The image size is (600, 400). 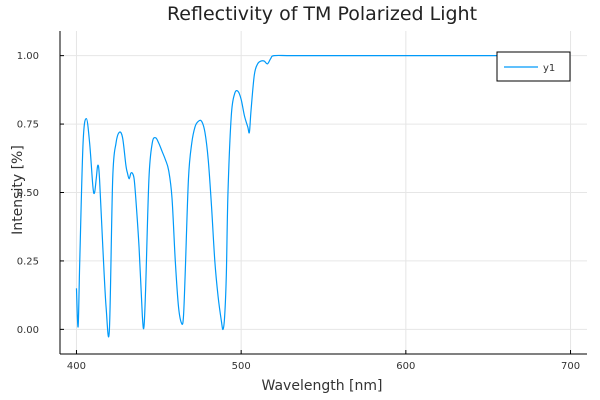 What do you see at coordinates (76, 366) in the screenshot?
I see `x-tick-label-400: 400` at bounding box center [76, 366].